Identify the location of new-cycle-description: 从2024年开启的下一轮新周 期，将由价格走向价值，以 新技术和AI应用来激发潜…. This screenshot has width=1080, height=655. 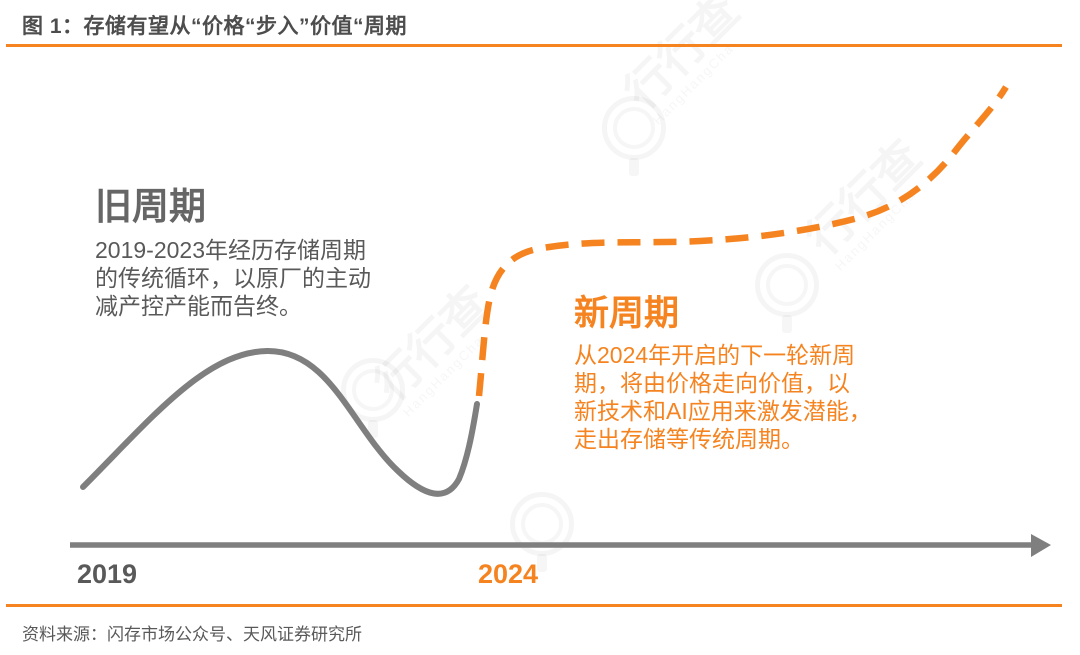
(723, 397).